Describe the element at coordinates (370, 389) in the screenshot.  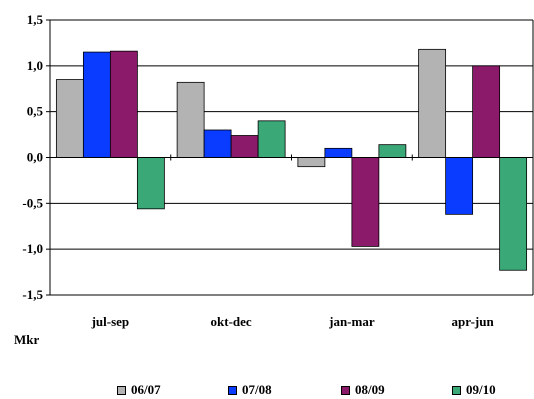
I see `legend-label-0809: 08/09` at that location.